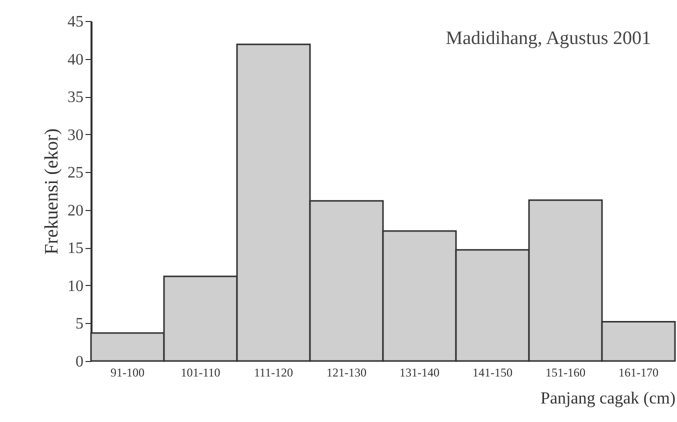 This screenshot has height=422, width=677. Describe the element at coordinates (274, 373) in the screenshot. I see `x-tick-label: 111-120` at that location.